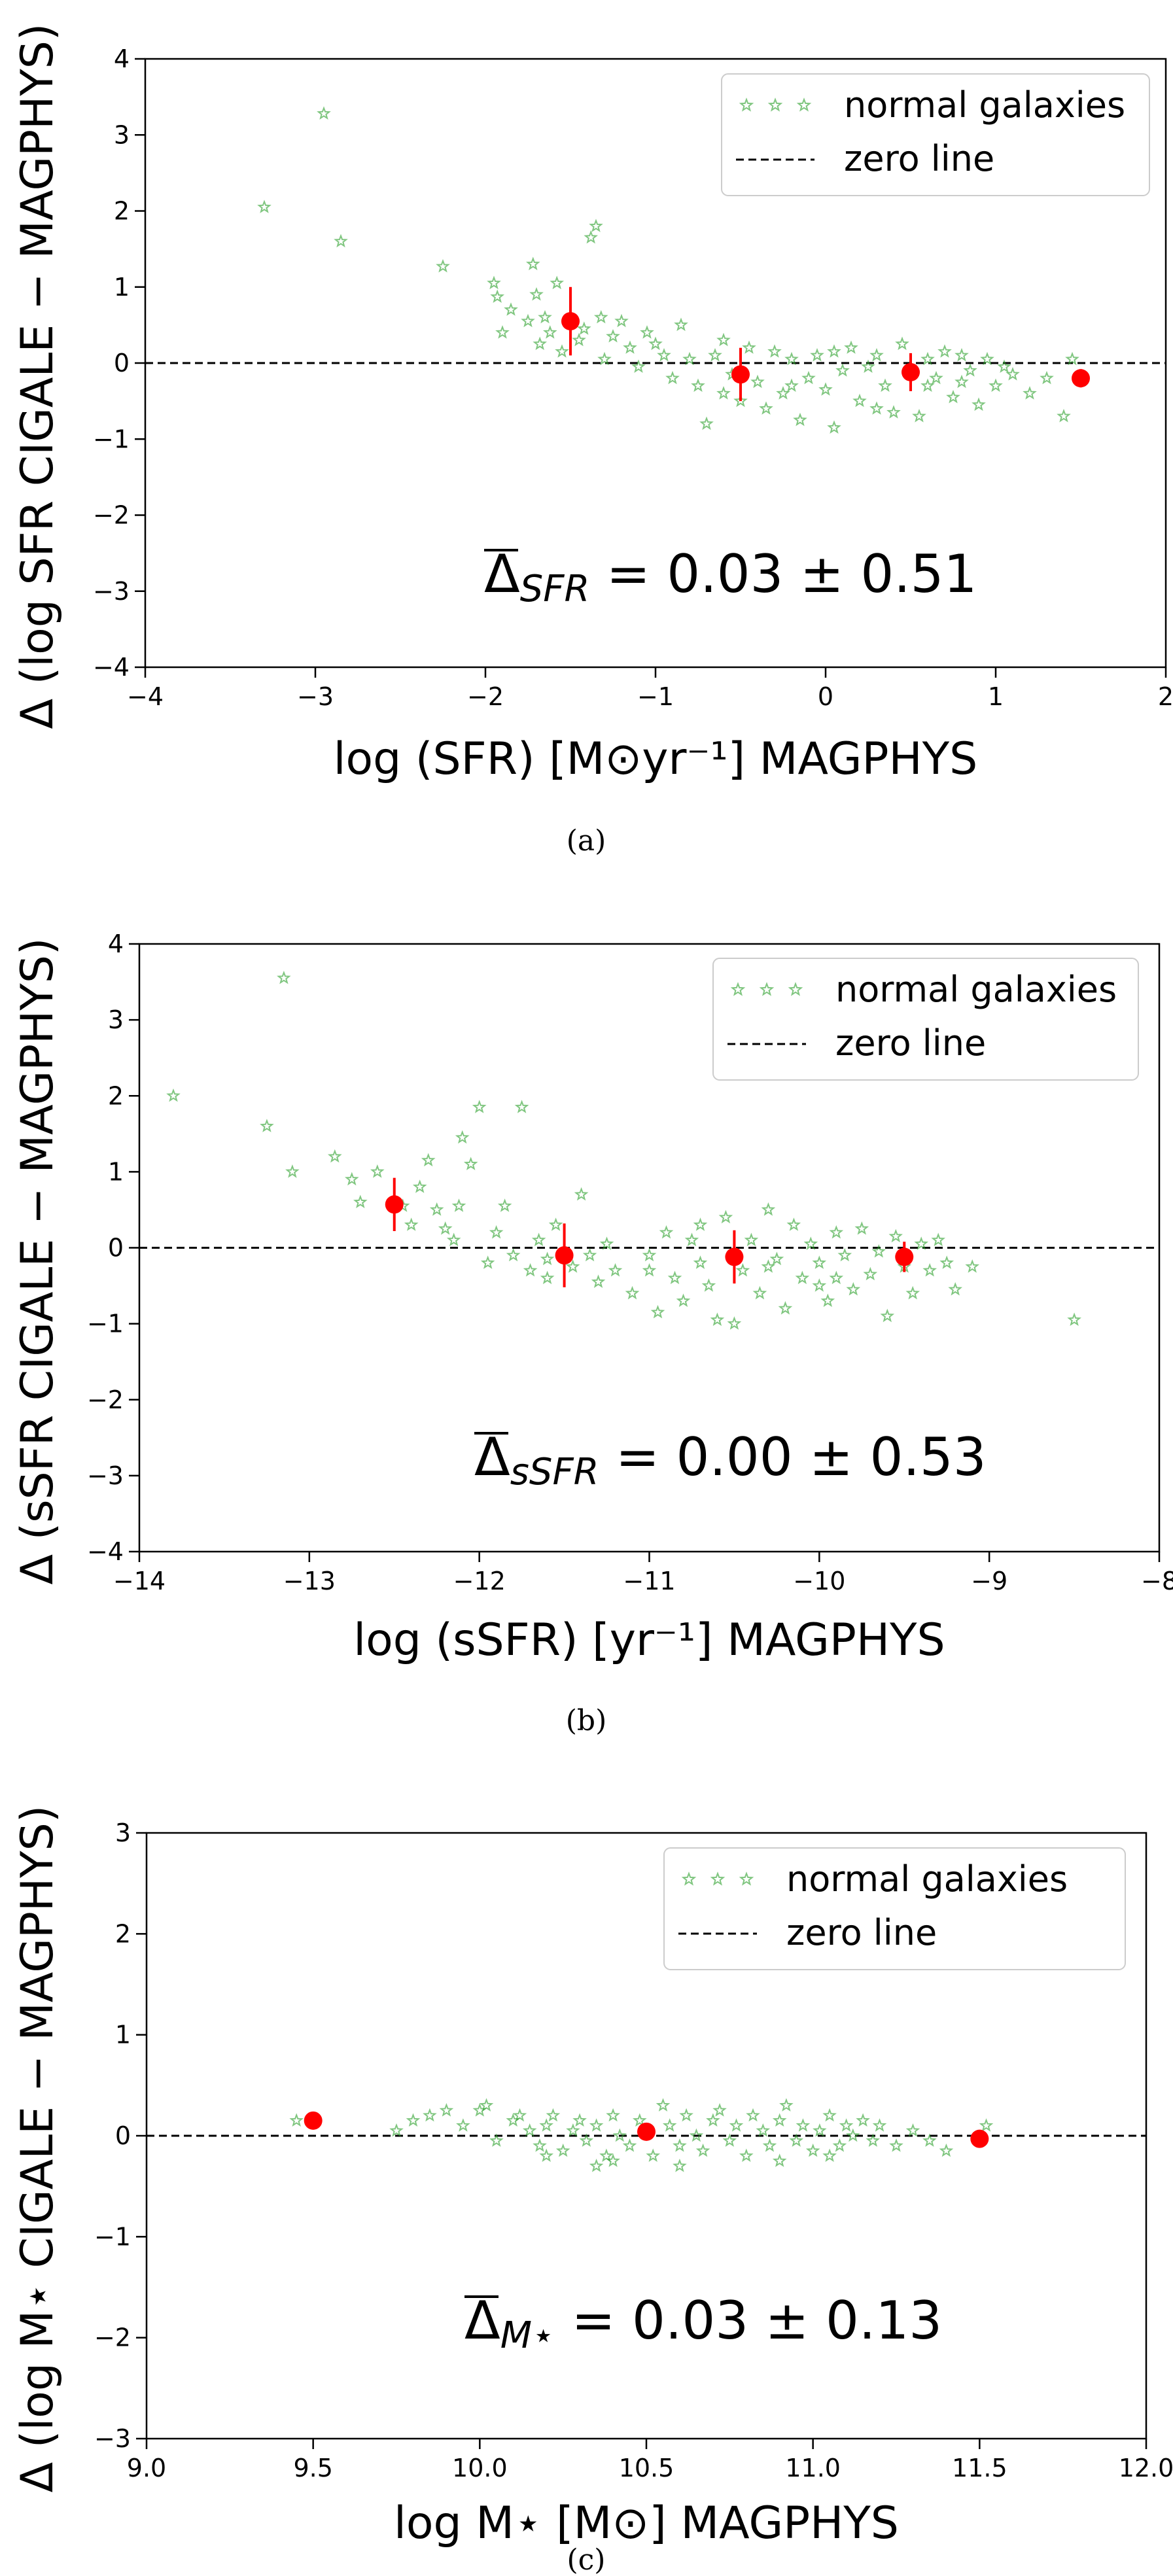  Describe the element at coordinates (646, 2468) in the screenshot. I see `x-tick-label: 10.5` at that location.